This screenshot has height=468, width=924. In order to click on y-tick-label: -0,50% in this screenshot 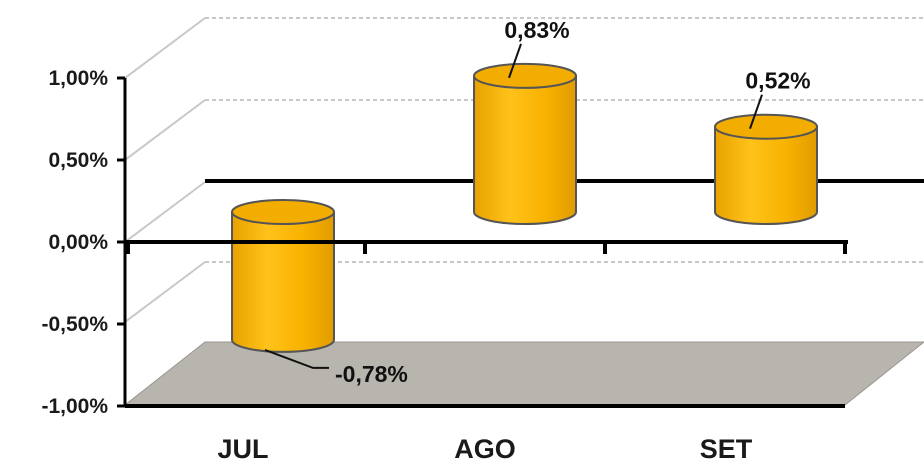, I will do `click(74, 324)`.